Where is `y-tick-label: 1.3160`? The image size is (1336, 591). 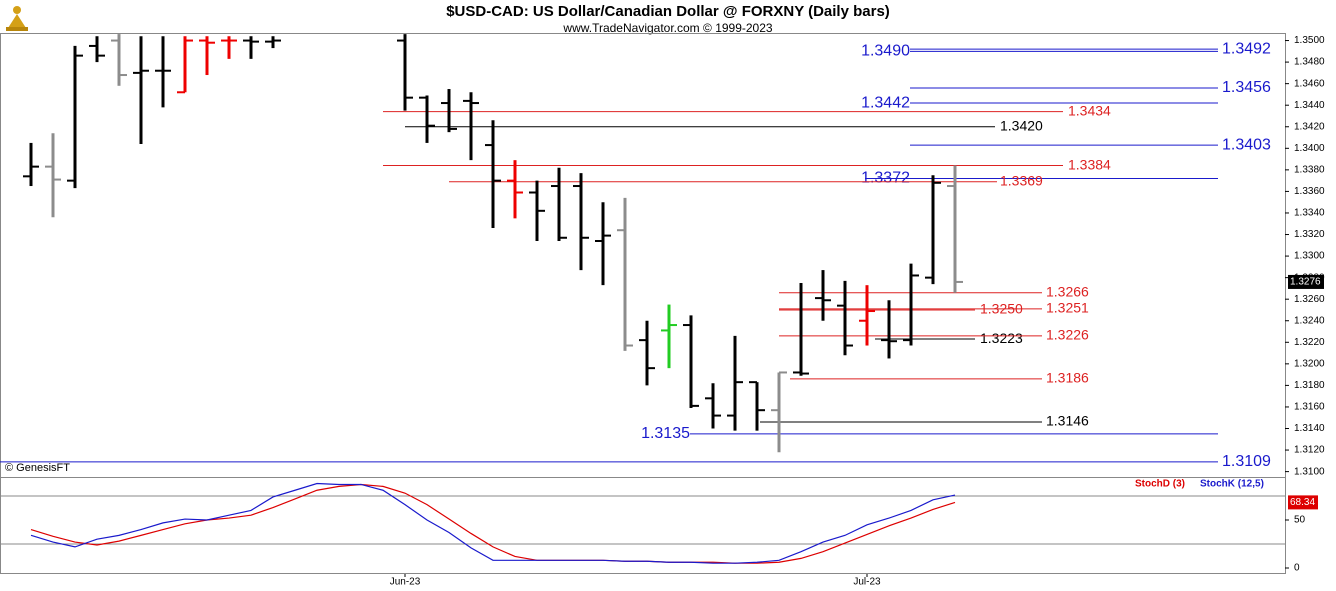 y-tick-label: 1.3160 is located at coordinates (1309, 407).